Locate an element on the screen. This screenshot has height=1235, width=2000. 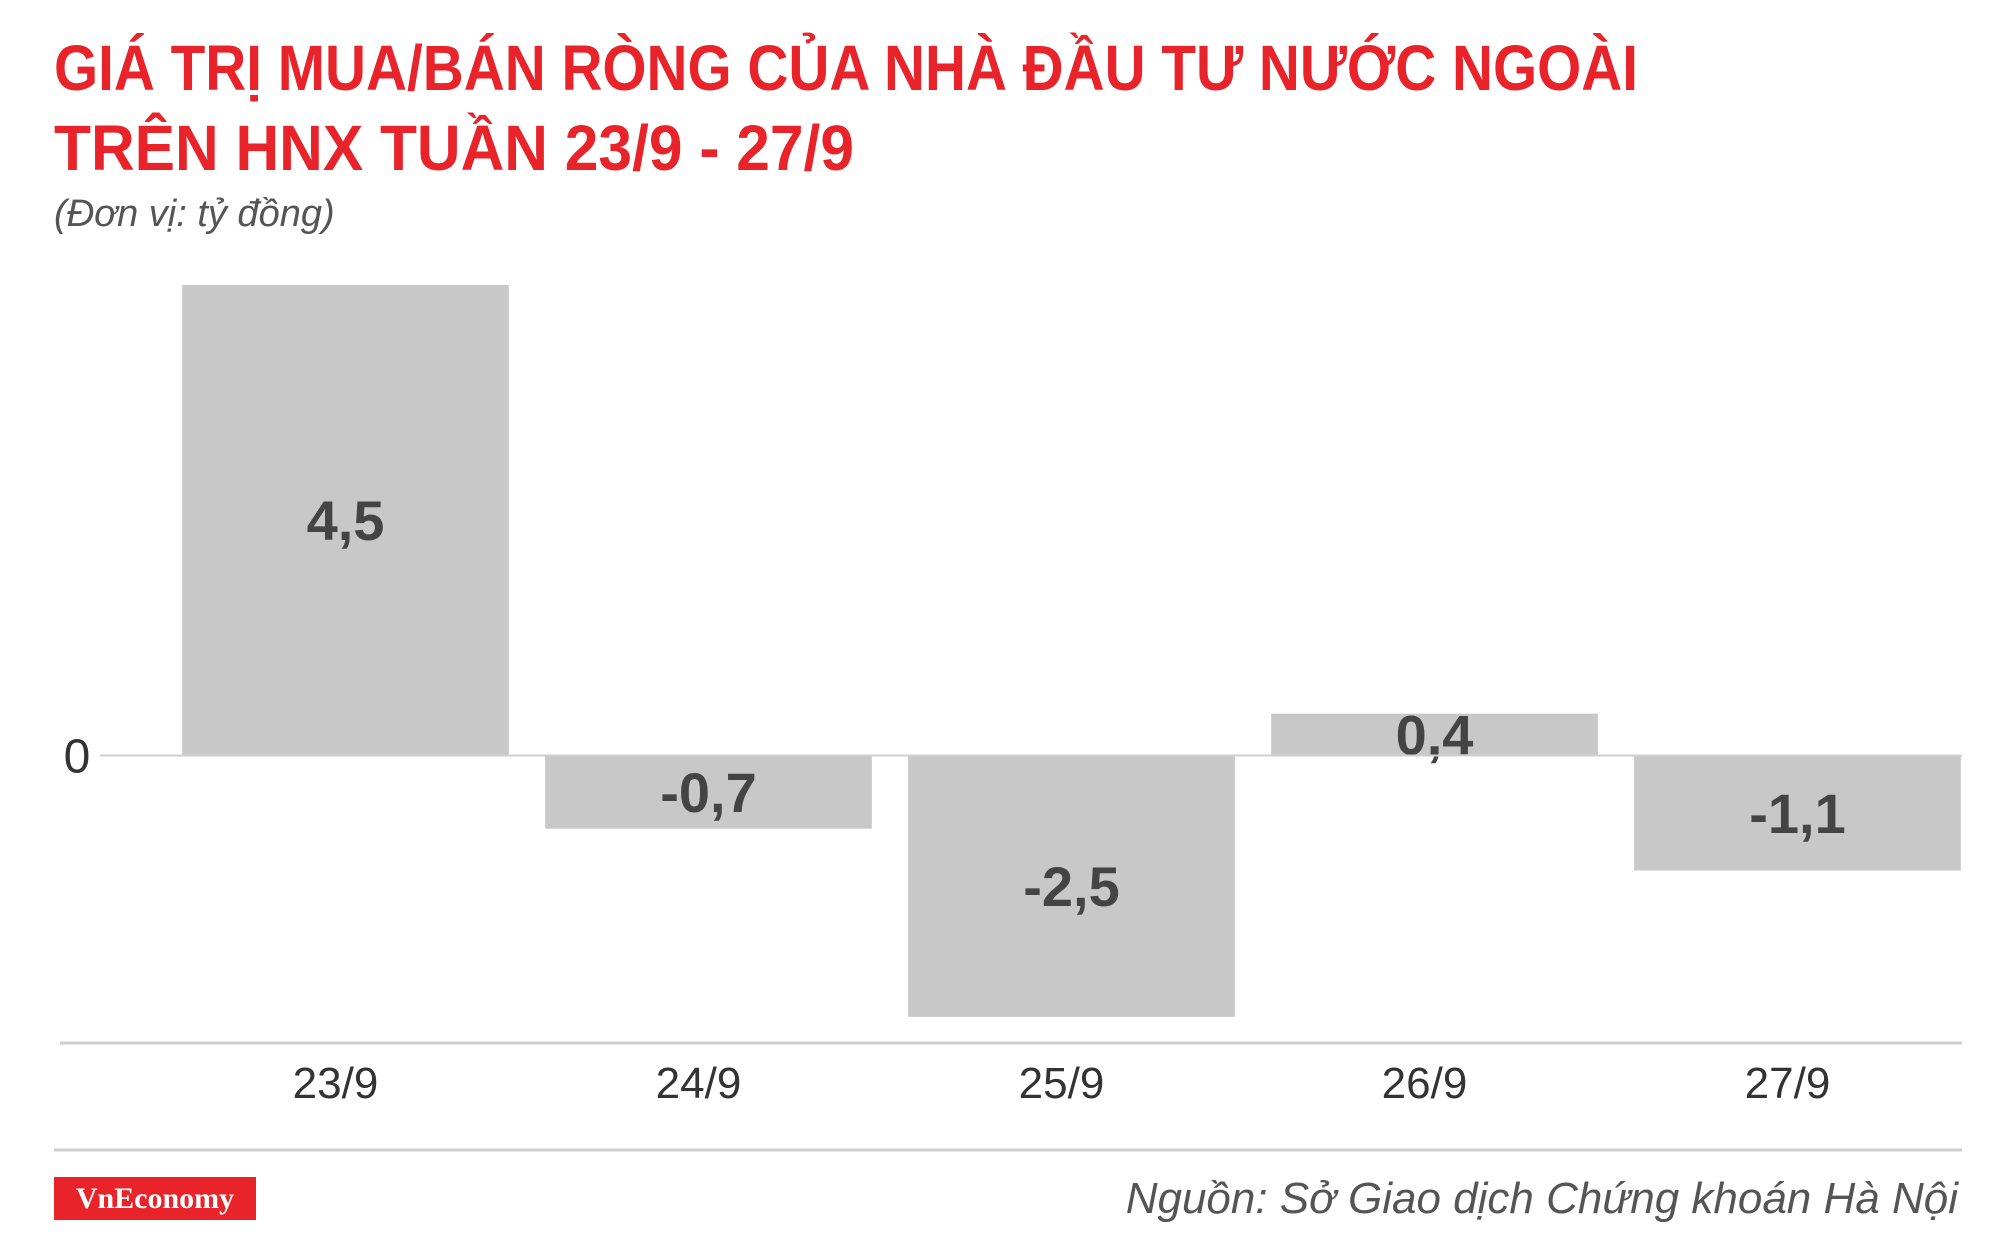
x-tick-label: 23/9 is located at coordinates (336, 1083).